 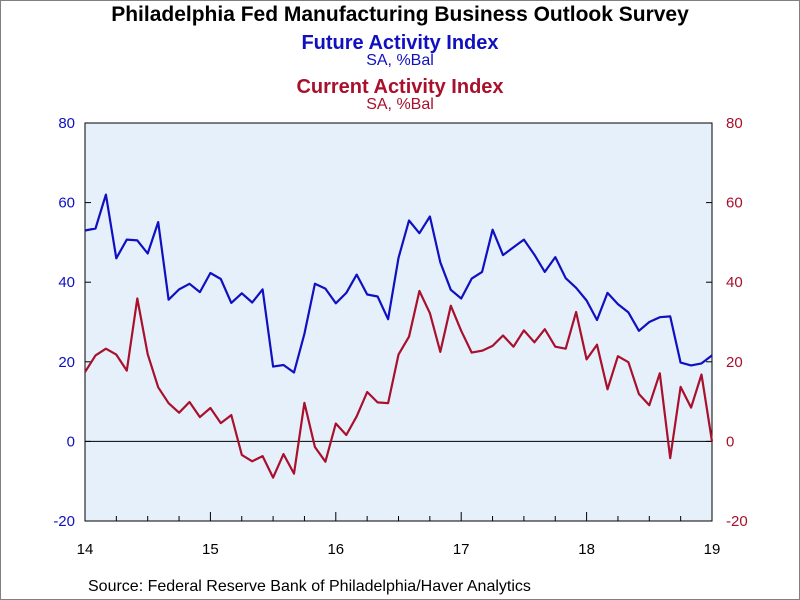 I want to click on x-tick-label: 15, so click(x=210, y=549).